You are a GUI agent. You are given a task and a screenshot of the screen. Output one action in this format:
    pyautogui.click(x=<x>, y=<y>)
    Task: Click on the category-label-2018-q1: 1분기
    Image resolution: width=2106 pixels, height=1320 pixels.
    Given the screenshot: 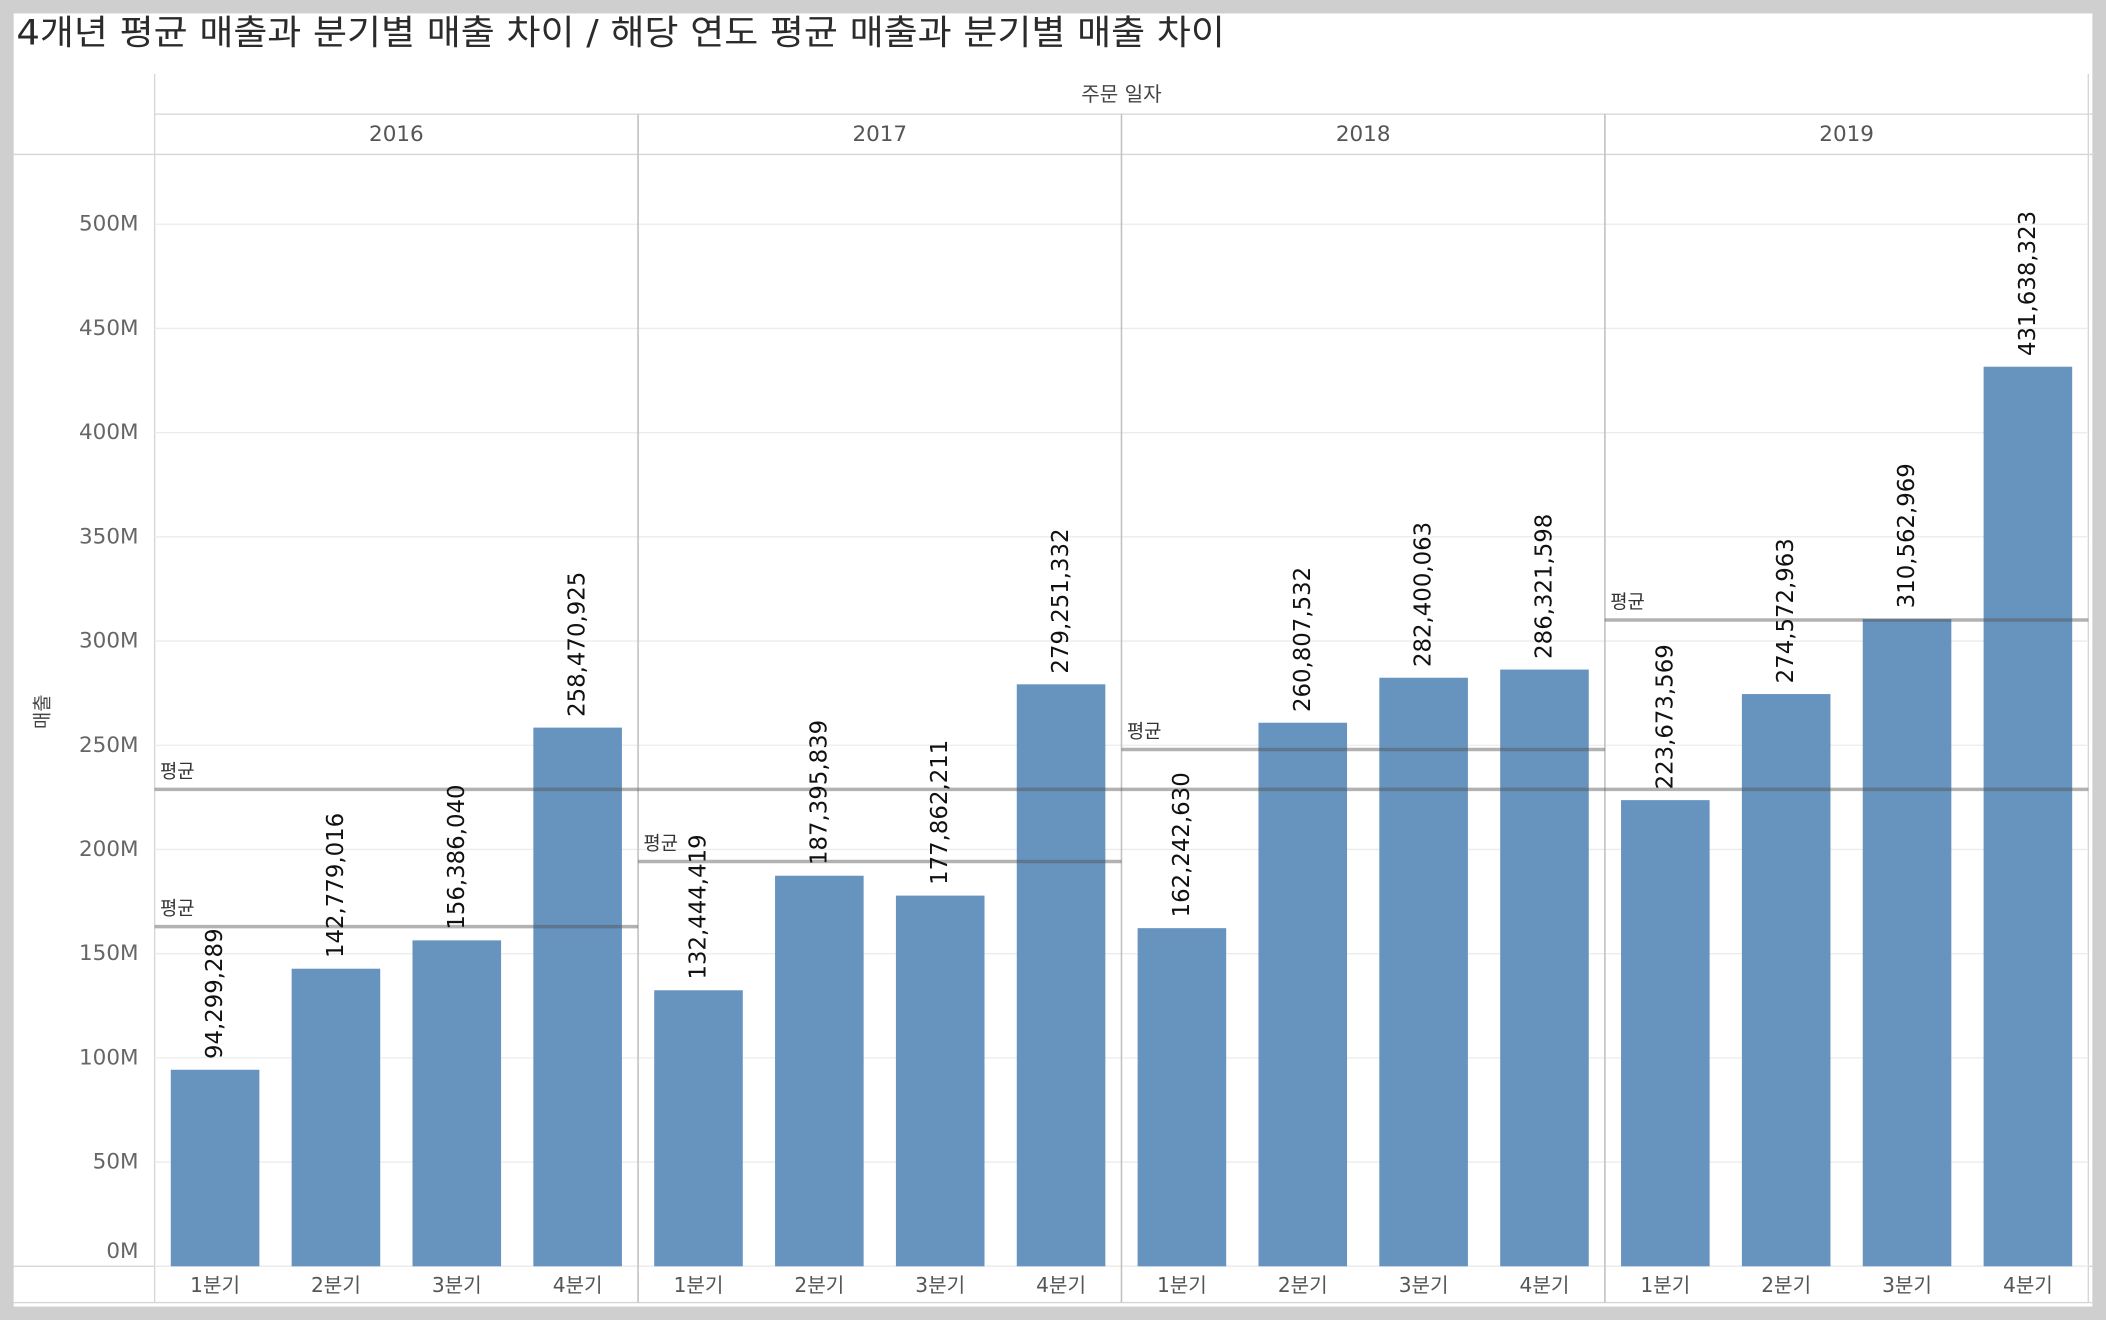 What is the action you would take?
    pyautogui.click(x=1182, y=1285)
    